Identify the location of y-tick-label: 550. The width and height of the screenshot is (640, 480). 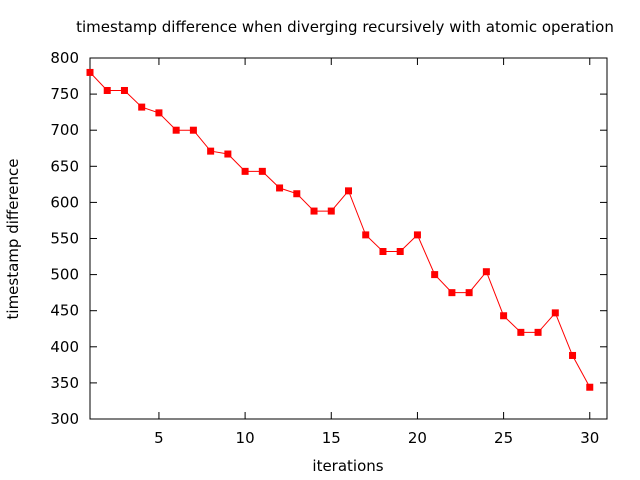
(64, 239).